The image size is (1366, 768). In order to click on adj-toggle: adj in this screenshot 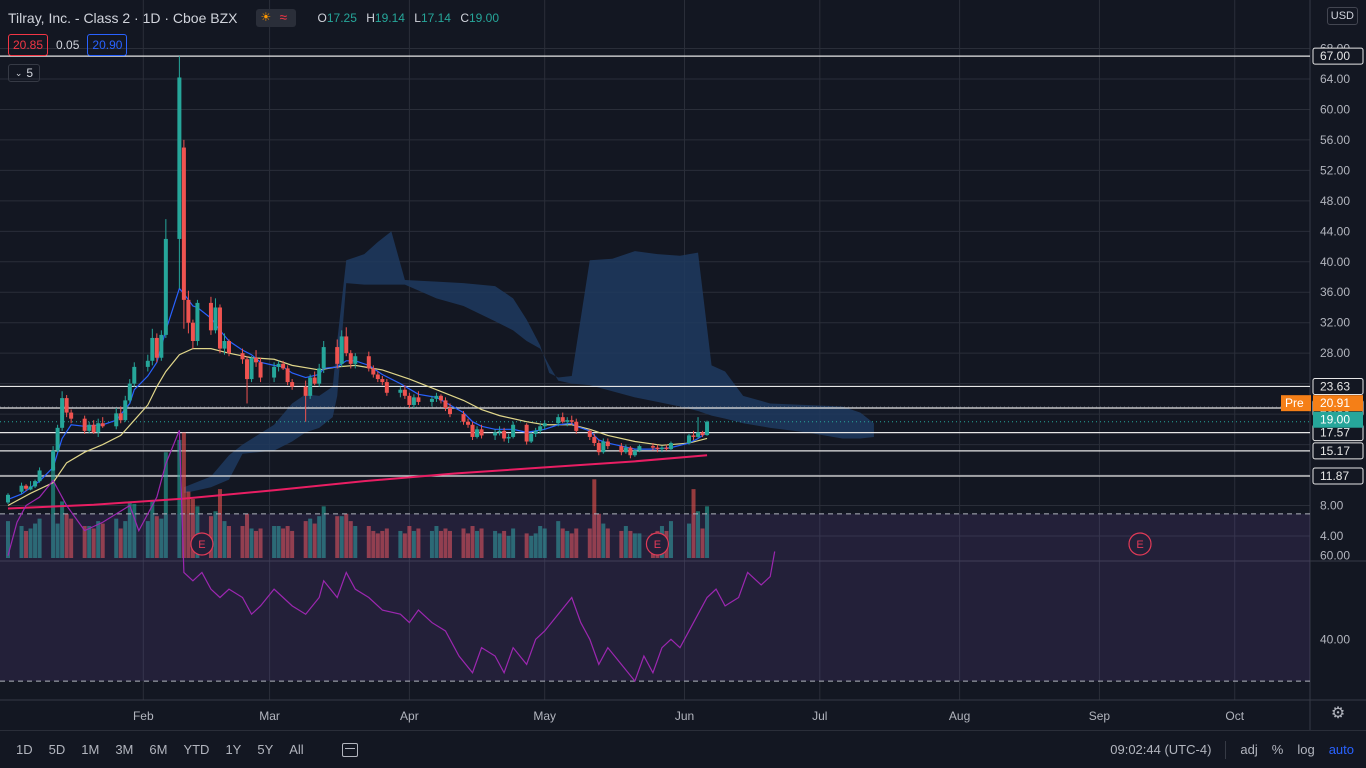, I will do `click(1249, 749)`.